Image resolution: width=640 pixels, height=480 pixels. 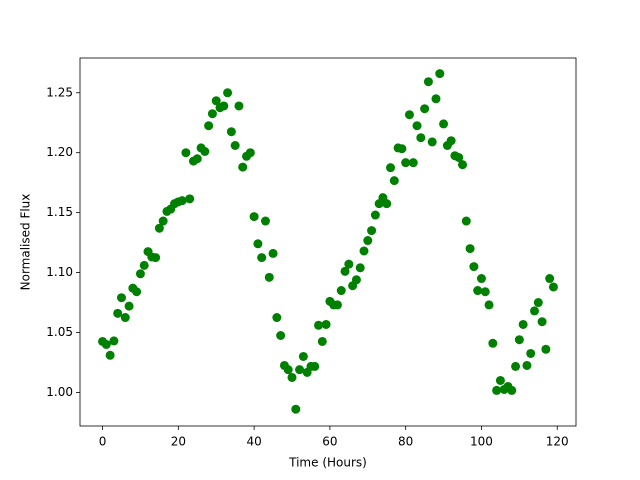 What do you see at coordinates (59, 212) in the screenshot?
I see `y-tick-label: 1.15` at bounding box center [59, 212].